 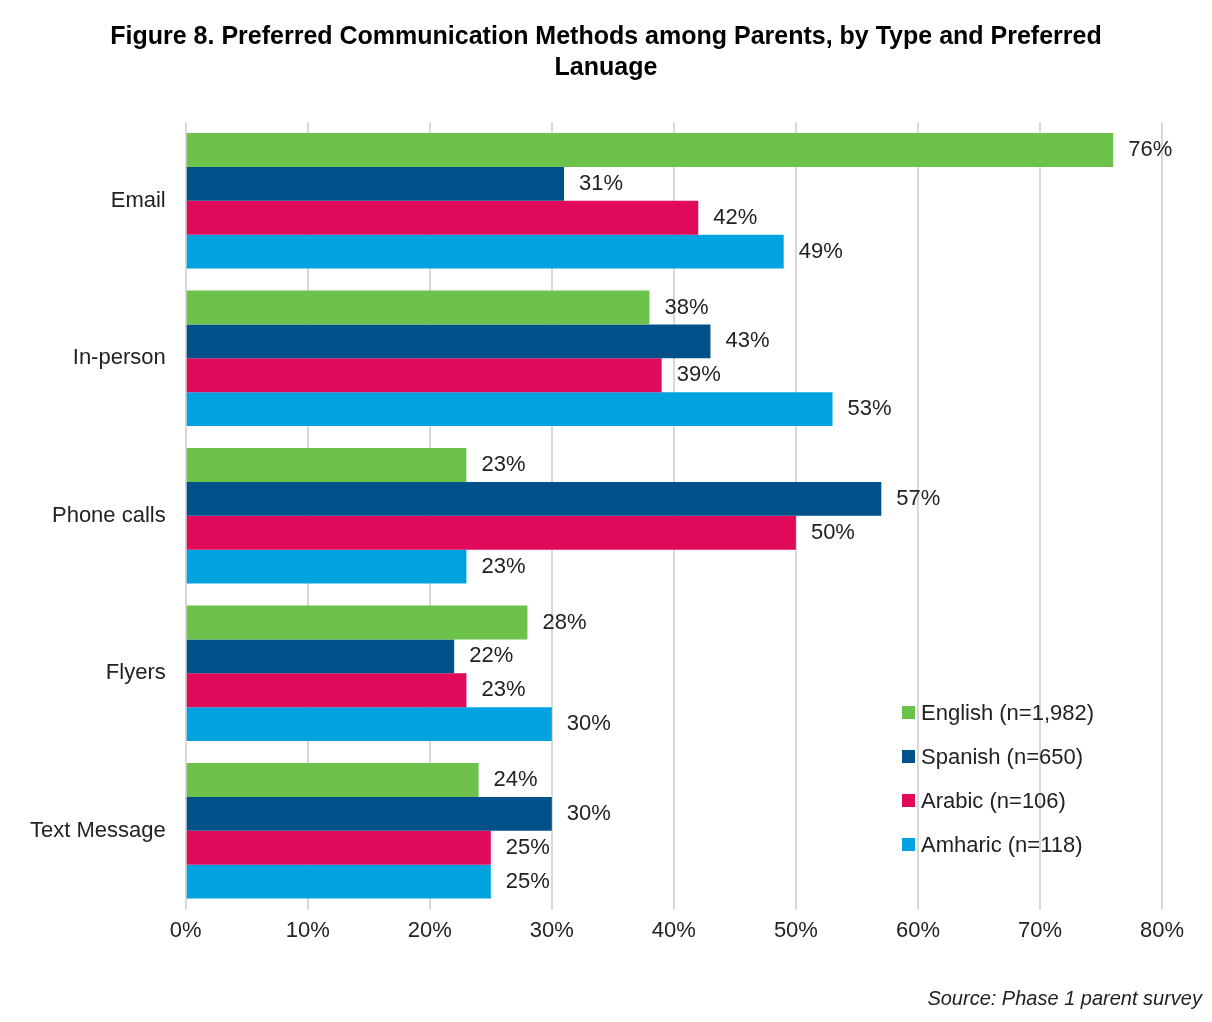 I want to click on x-tick-label: 70%, so click(x=1039, y=929).